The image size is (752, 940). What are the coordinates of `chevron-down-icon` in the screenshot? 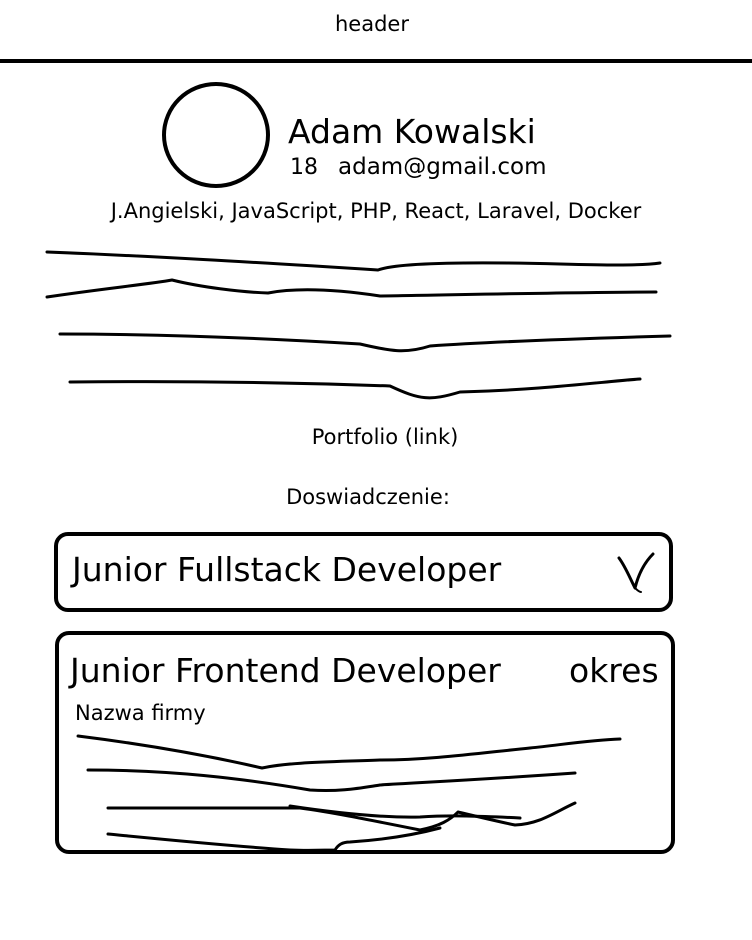 It's located at (638, 572).